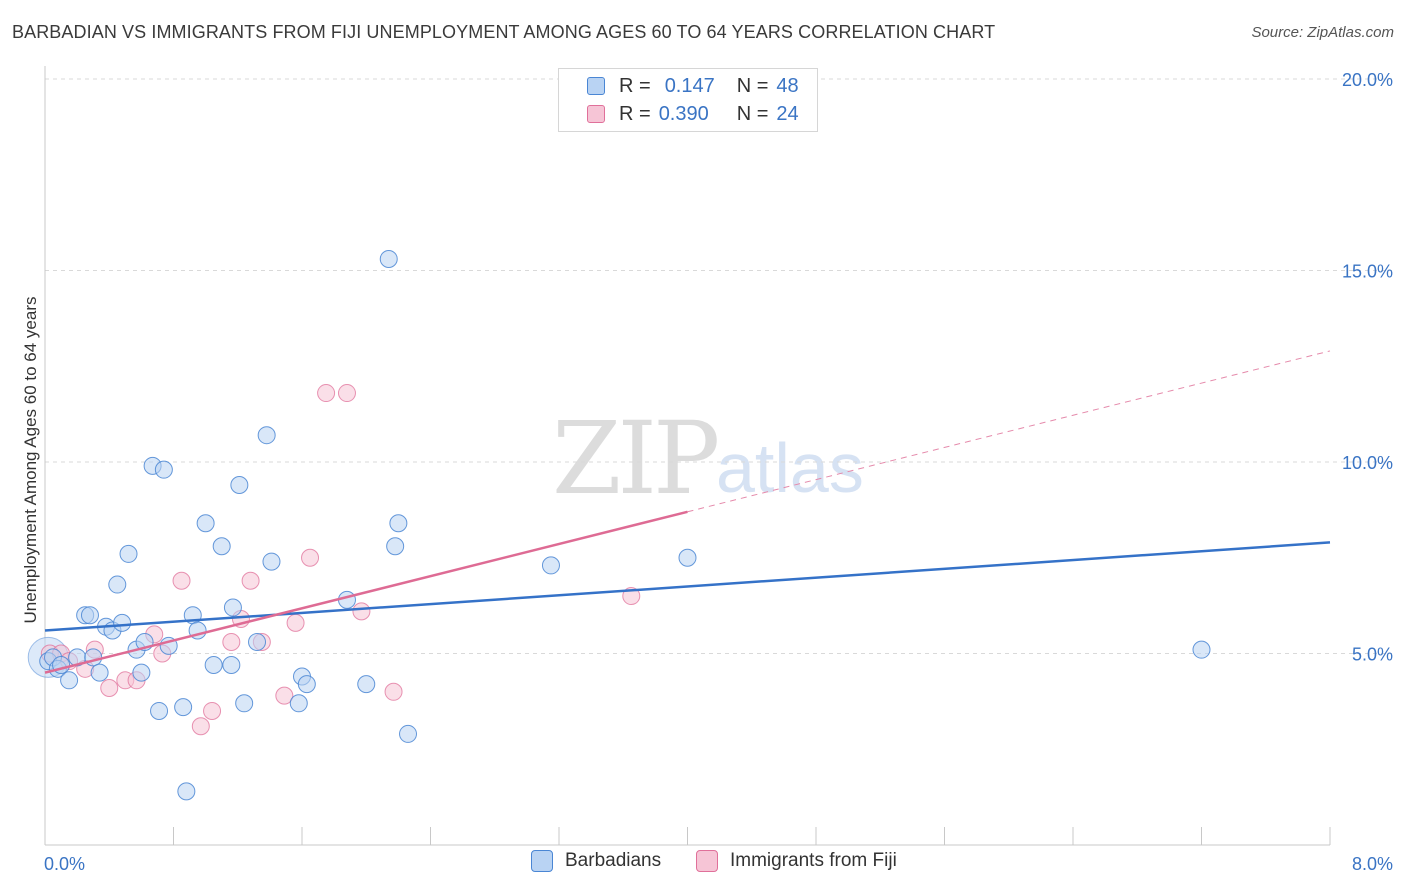 The image size is (1406, 892). I want to click on trendline-barbadians, so click(687, 586).